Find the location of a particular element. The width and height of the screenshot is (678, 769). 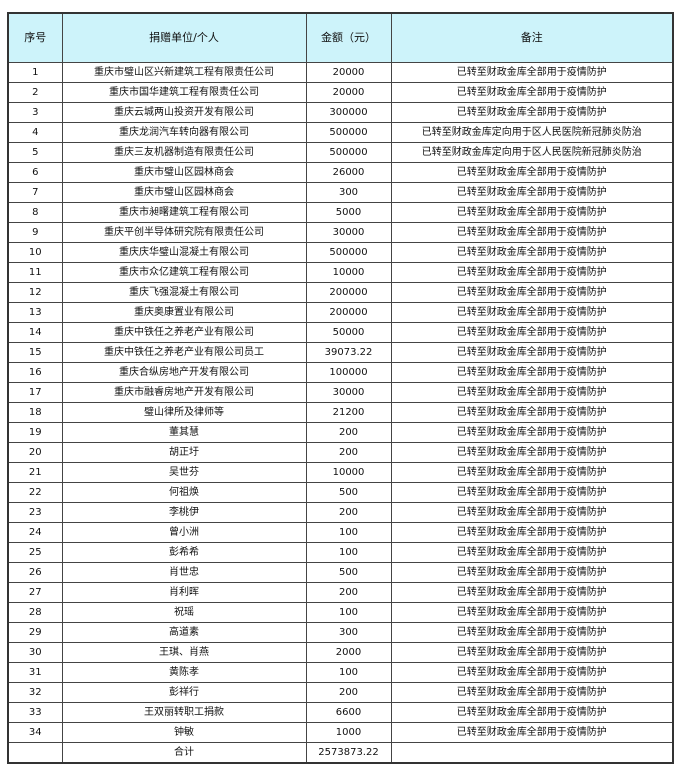

cell-donor: 胡正圩 is located at coordinates (184, 452).